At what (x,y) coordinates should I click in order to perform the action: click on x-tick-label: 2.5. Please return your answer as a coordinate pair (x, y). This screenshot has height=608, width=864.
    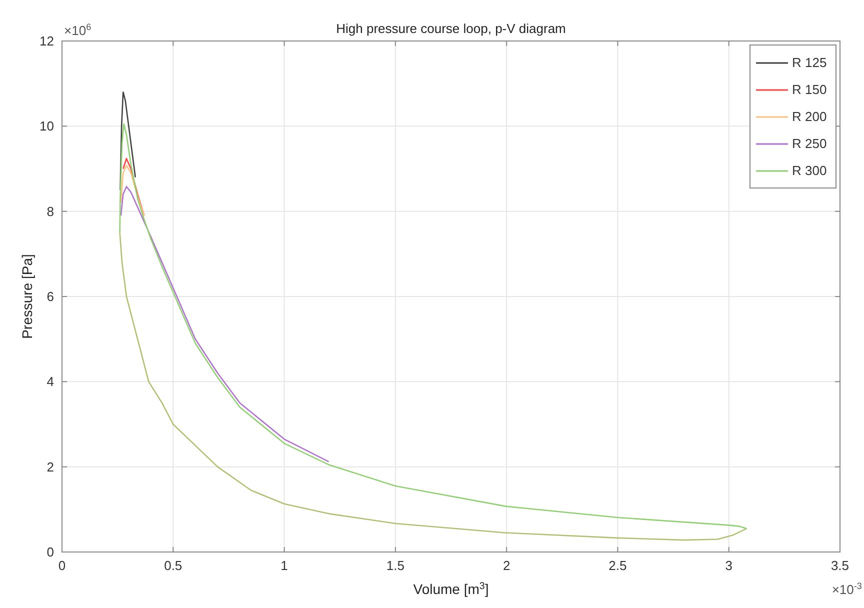
    Looking at the image, I should click on (617, 565).